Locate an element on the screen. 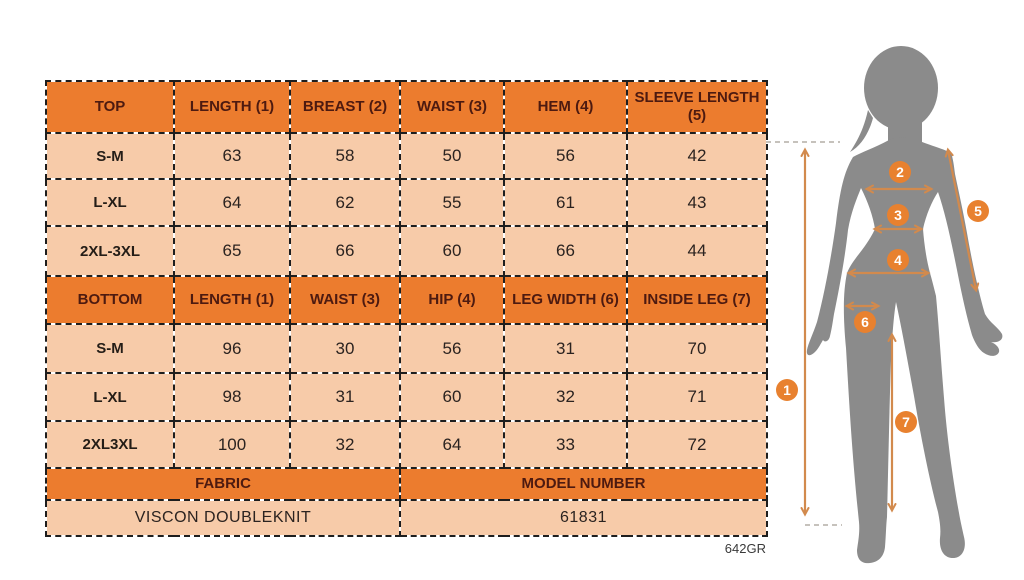  marker-badge-4: 4 is located at coordinates (898, 260).